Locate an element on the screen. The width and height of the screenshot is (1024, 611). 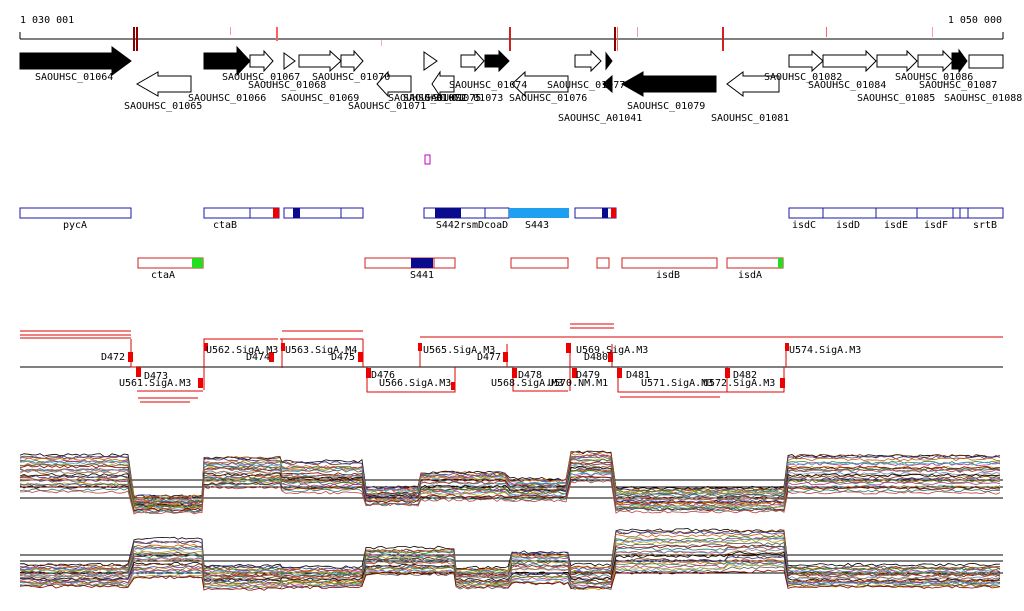
segment-label: U562.SigA.M3 is located at coordinates (242, 350).